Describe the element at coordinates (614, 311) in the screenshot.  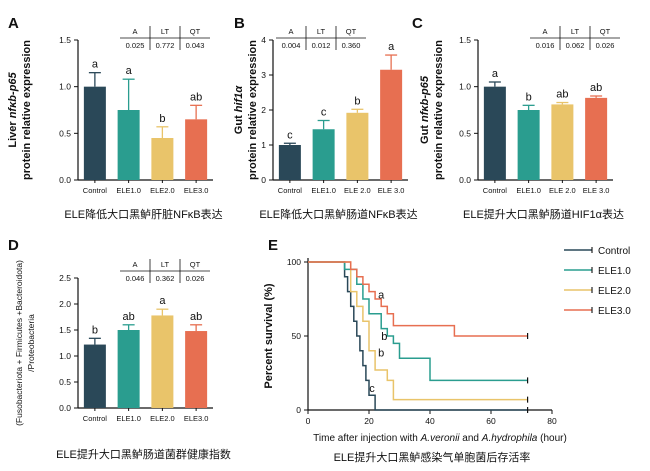
I see `legend-label: ELE3.0` at that location.